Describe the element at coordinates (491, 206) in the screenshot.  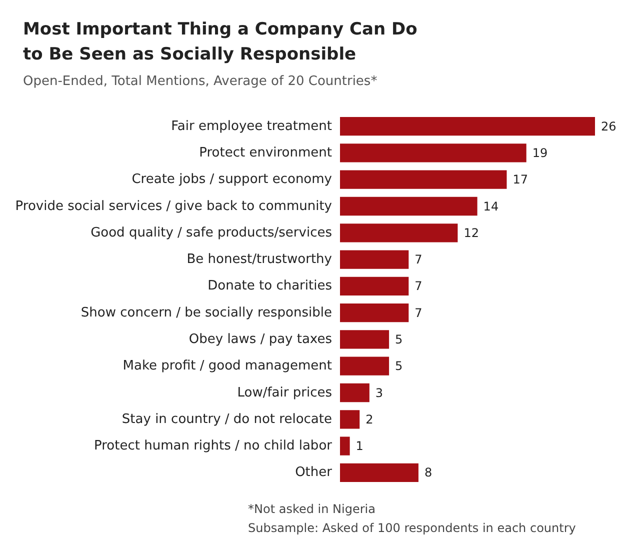
I see `data-label: 14` at that location.